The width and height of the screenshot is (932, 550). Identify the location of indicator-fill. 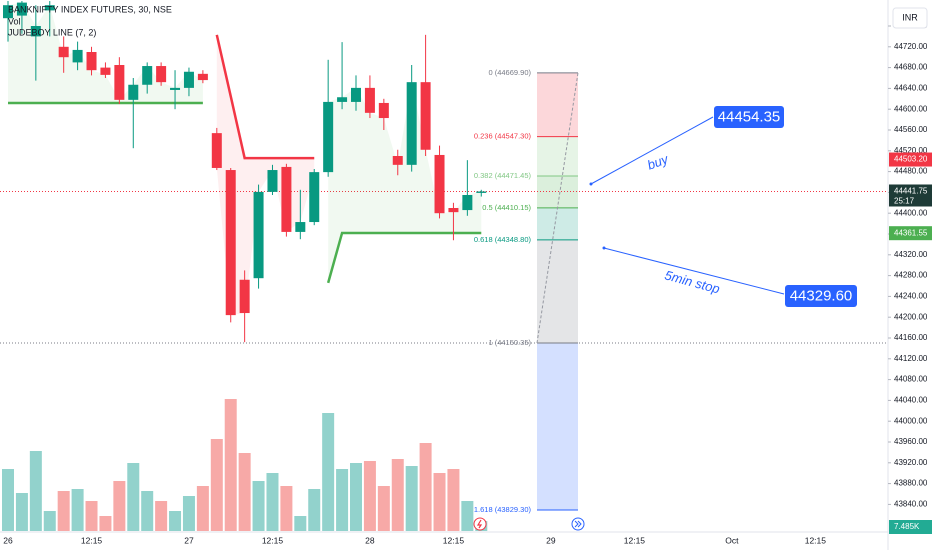
(265, 175).